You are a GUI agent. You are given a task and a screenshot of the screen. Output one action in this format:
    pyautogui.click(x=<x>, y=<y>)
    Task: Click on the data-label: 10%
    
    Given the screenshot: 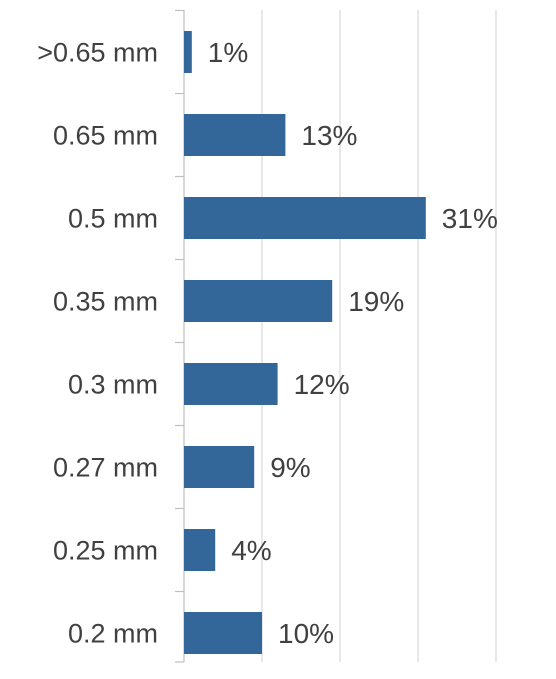 What is the action you would take?
    pyautogui.click(x=306, y=633)
    